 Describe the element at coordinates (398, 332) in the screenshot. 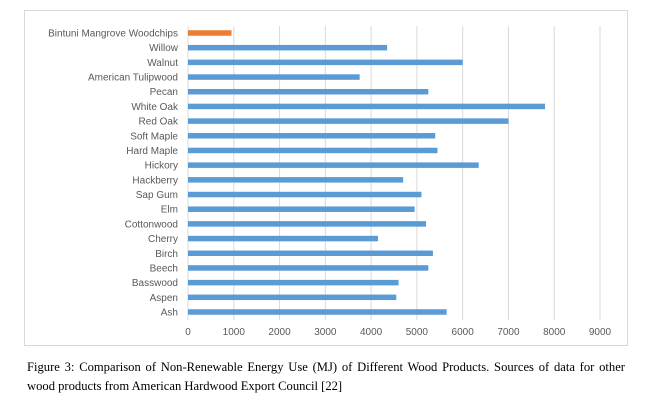

I see `x-tick-labels: 0 1000 2000 3000 4000 5000 6000 7000 8000 9000` at that location.